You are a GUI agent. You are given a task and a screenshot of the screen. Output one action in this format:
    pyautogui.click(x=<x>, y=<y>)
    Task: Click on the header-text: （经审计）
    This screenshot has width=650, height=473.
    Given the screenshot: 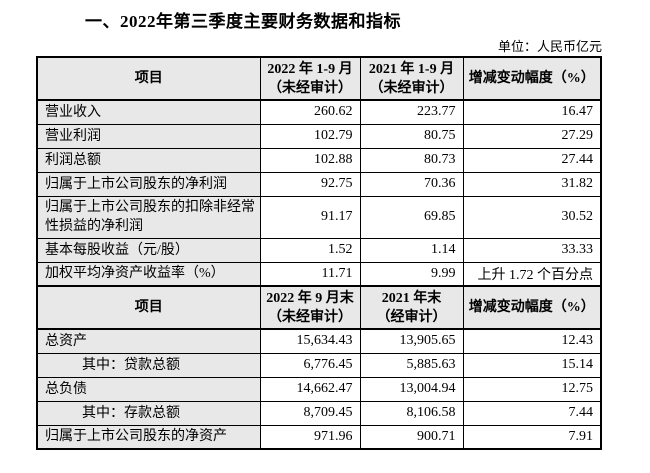 What is the action you would take?
    pyautogui.click(x=411, y=317)
    